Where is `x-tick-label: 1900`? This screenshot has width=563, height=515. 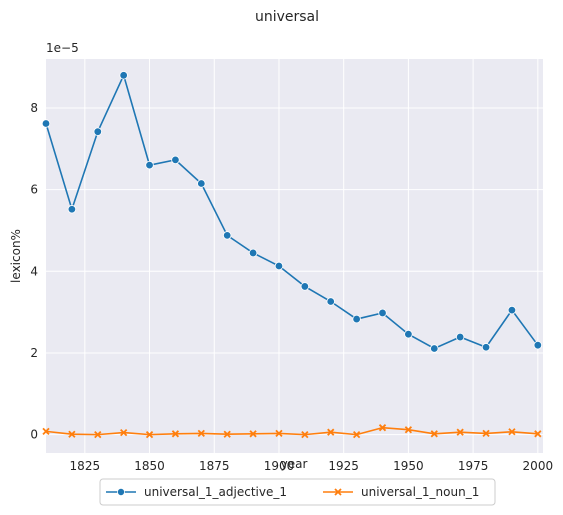
x-tick-label: 1900 is located at coordinates (279, 466).